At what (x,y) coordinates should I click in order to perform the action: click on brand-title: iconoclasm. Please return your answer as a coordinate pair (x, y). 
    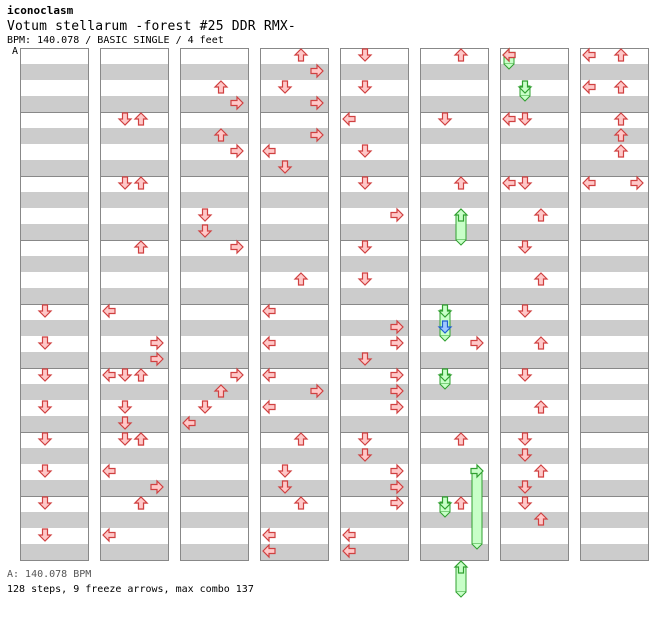
    Looking at the image, I should click on (40, 10).